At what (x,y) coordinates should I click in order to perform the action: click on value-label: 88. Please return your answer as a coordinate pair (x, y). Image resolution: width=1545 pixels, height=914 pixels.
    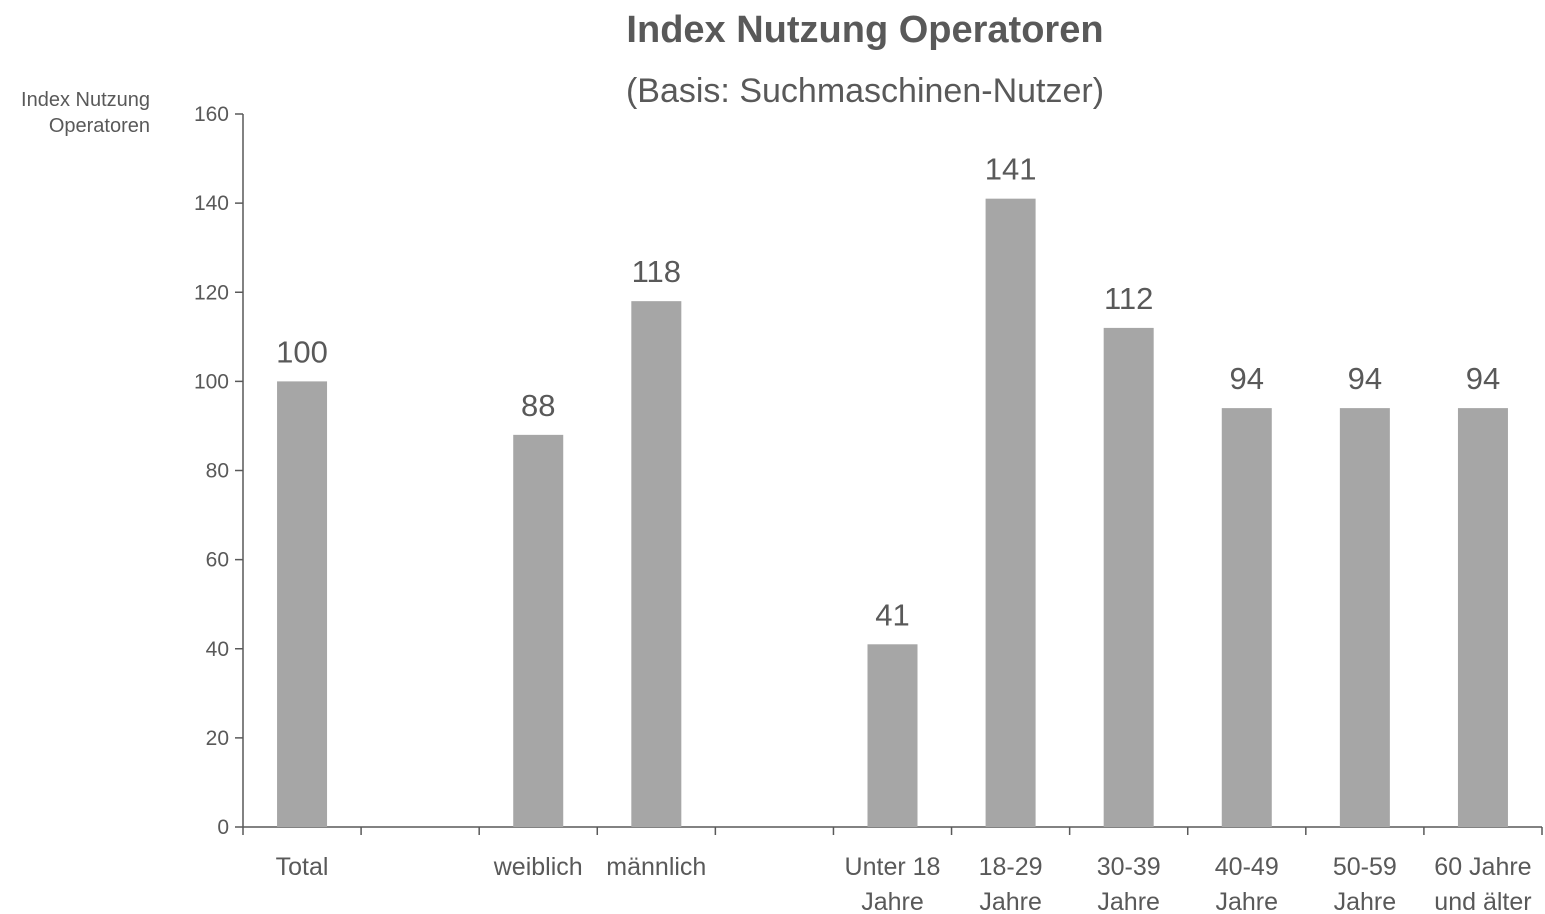
    Looking at the image, I should click on (538, 405).